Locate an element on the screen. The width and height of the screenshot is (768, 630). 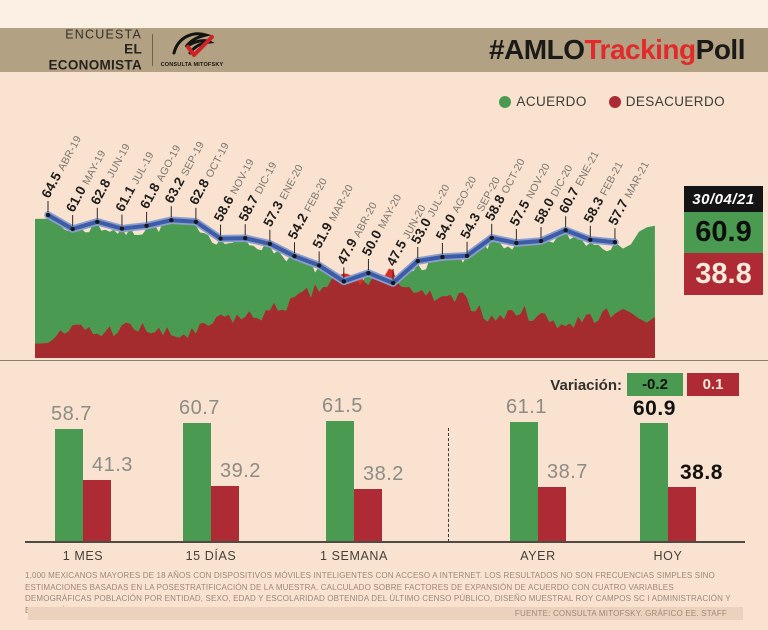
mitofsky-logo: CONSULTA MITOFSKY is located at coordinates (192, 48).